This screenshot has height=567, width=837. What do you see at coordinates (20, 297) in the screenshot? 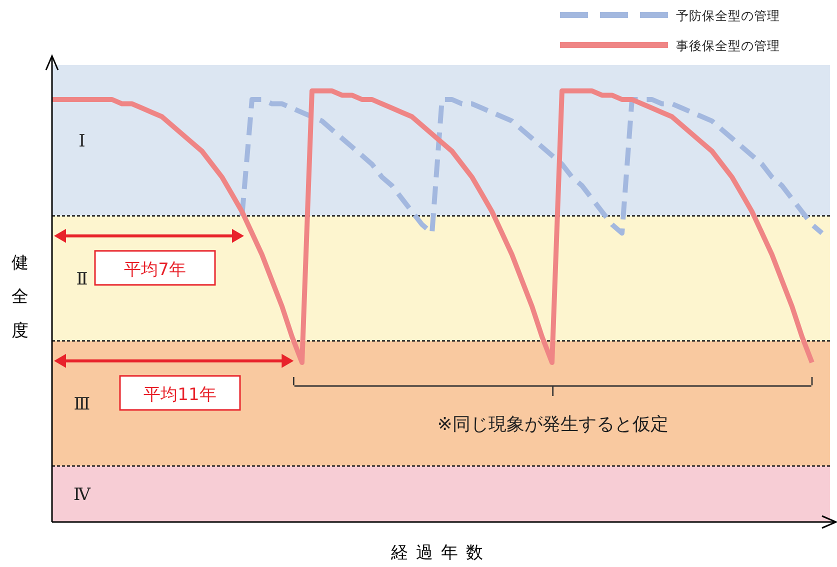
I see `y-axis-title: 健全度` at bounding box center [20, 297].